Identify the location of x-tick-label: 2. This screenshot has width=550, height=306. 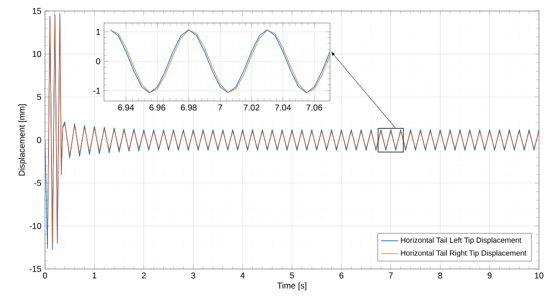
(144, 275).